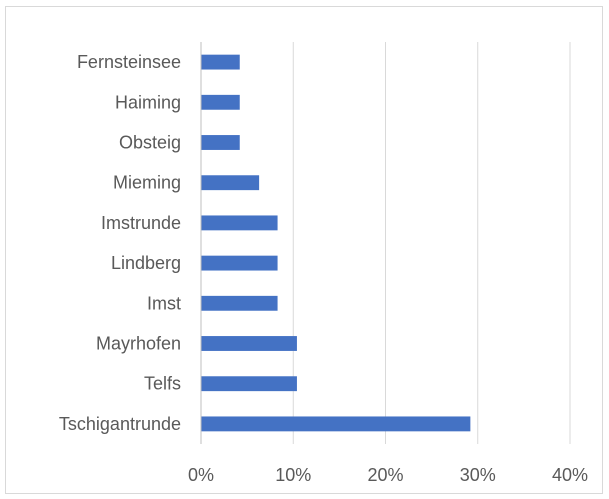 The height and width of the screenshot is (499, 609). Describe the element at coordinates (147, 183) in the screenshot. I see `category-label: Mieming` at that location.